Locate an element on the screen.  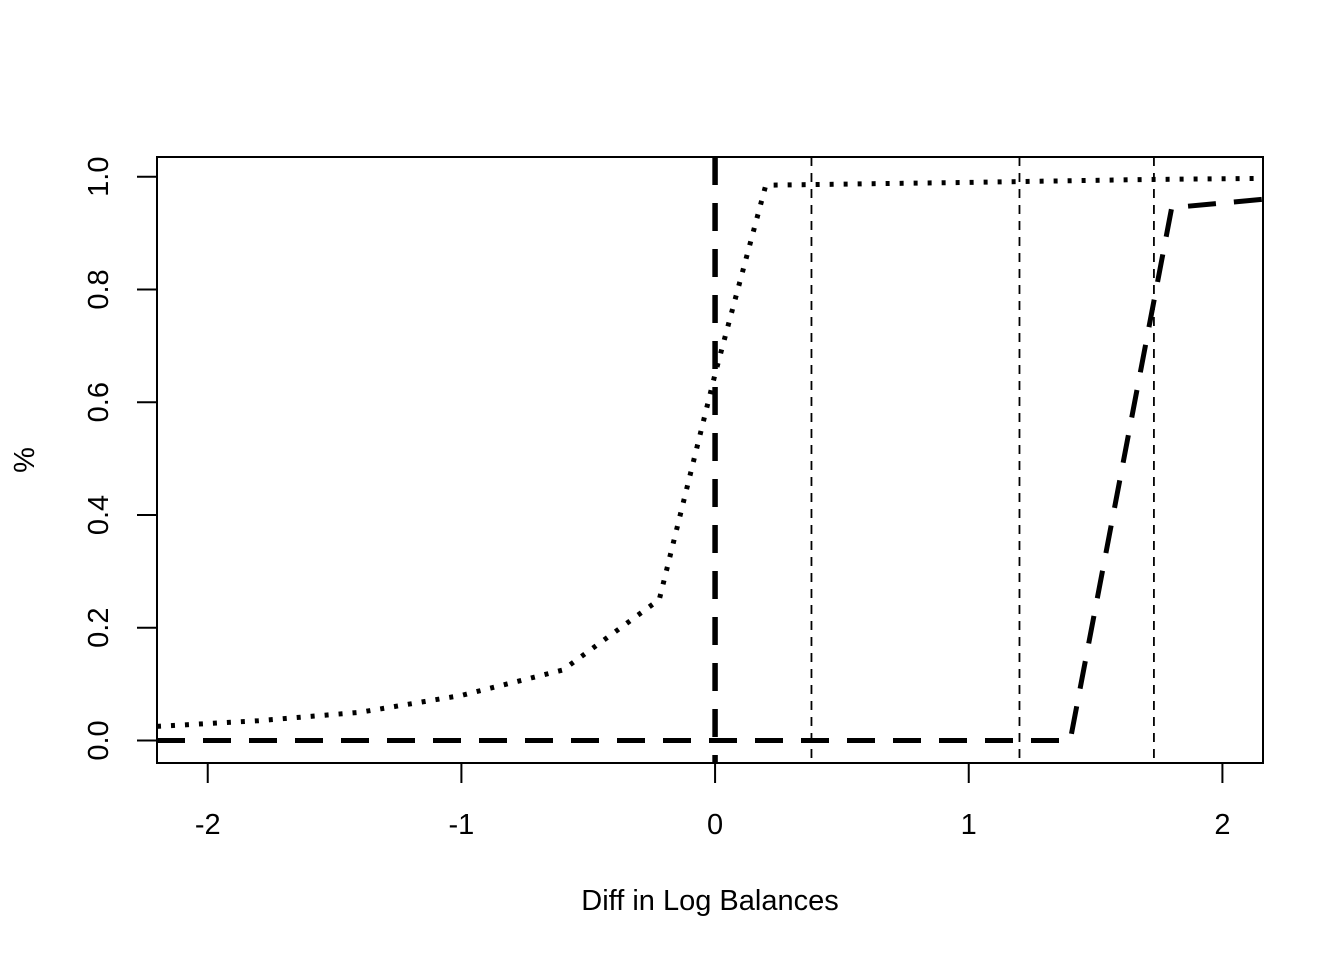
x-tick-label-2: 0 is located at coordinates (715, 825).